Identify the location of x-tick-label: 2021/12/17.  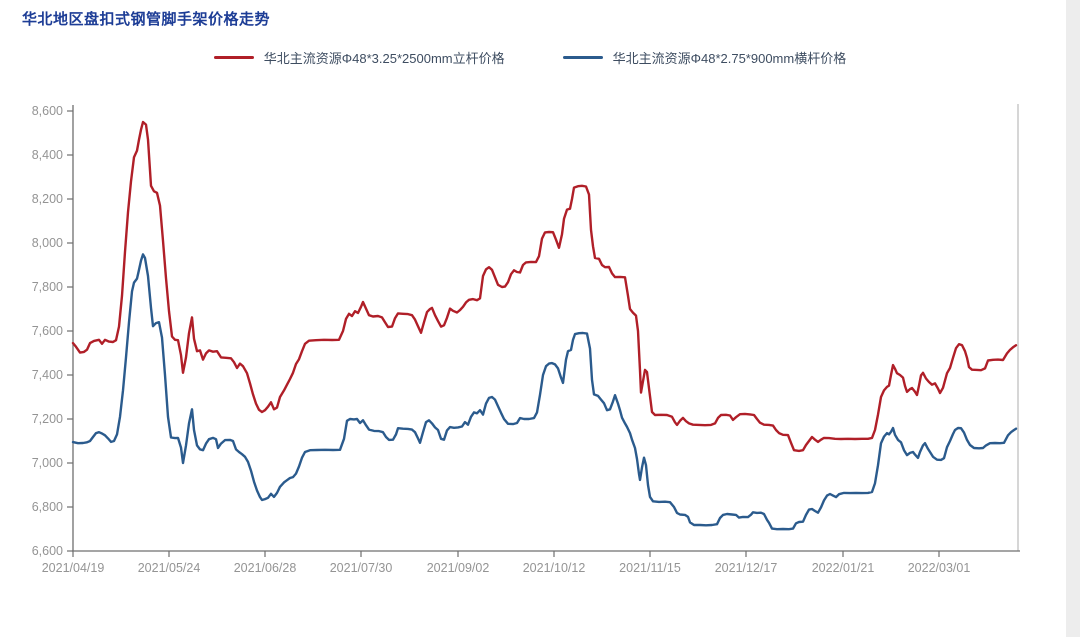
(746, 568).